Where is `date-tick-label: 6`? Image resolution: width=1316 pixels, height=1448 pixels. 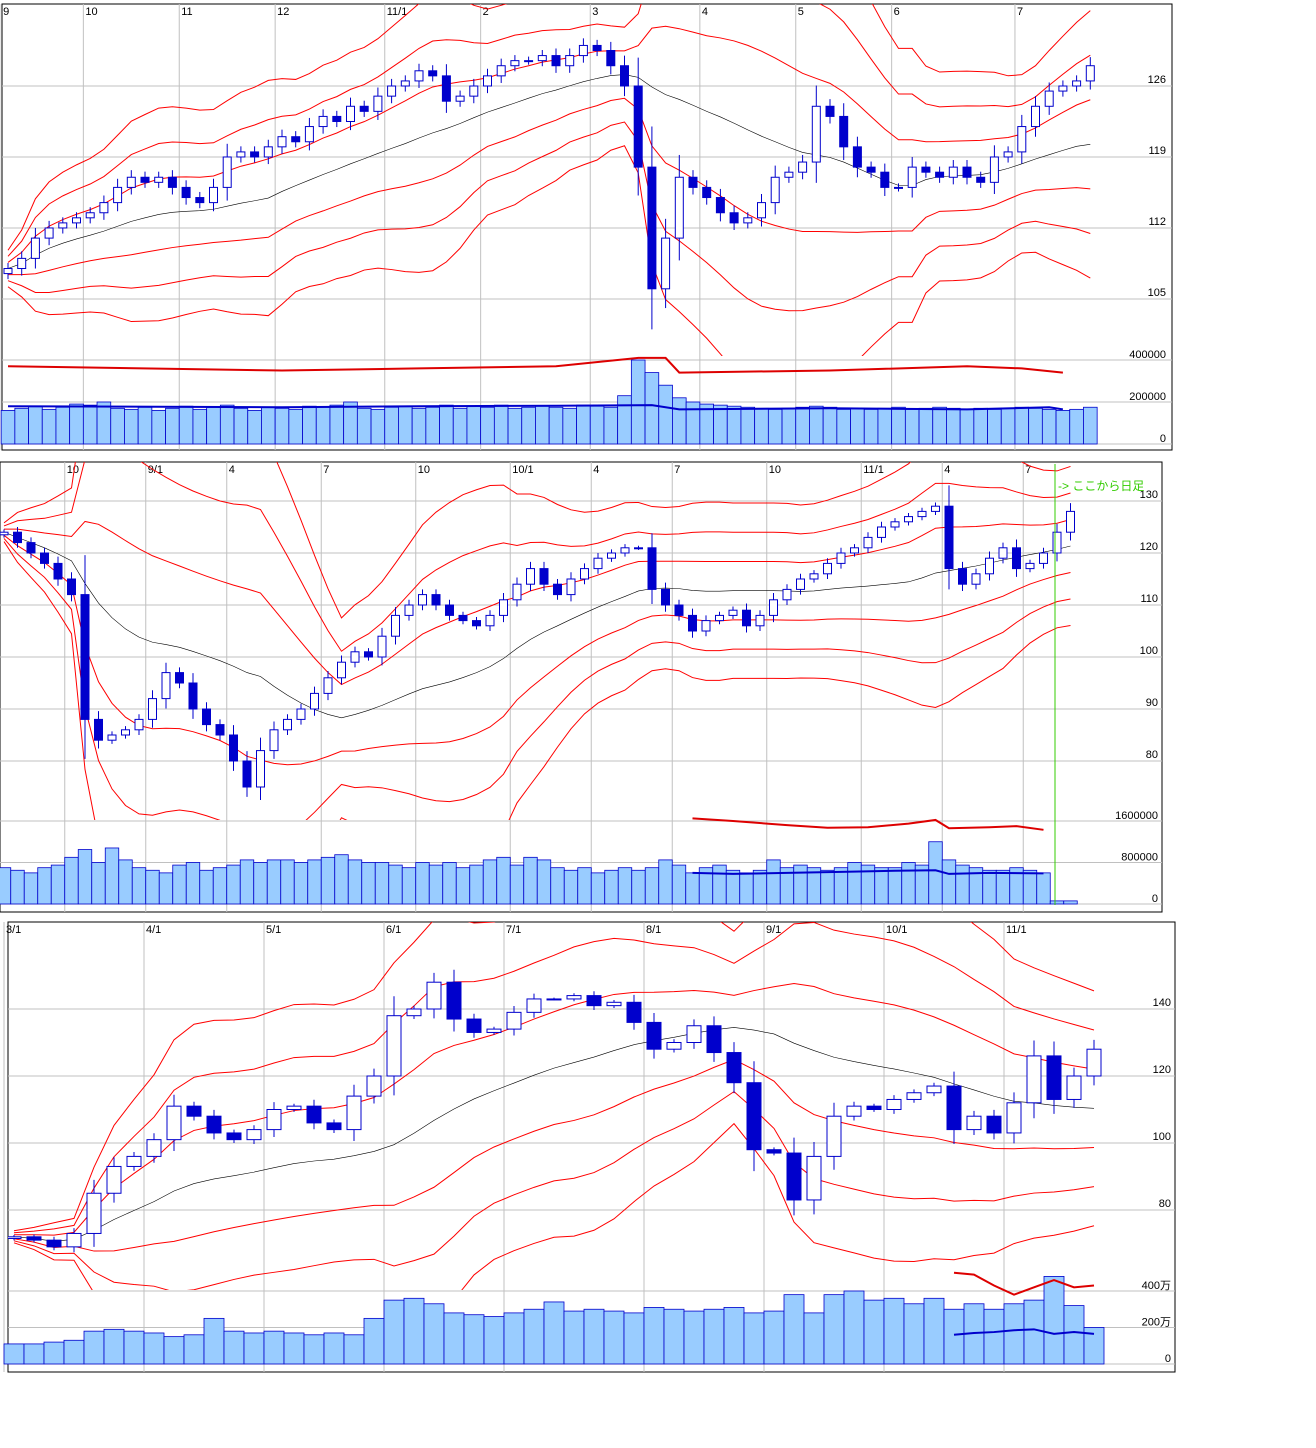
date-tick-label: 6 is located at coordinates (897, 12).